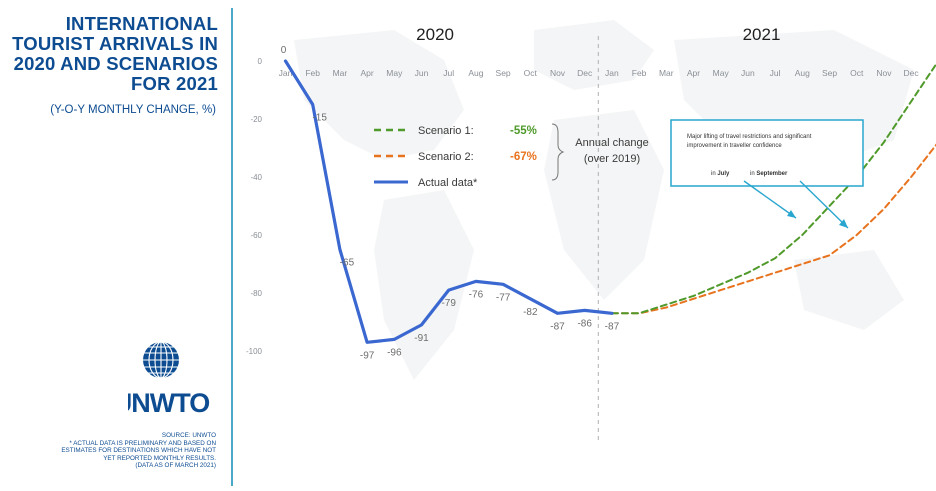 This screenshot has height=491, width=936. Describe the element at coordinates (319, 118) in the screenshot. I see `data-label: -15` at that location.